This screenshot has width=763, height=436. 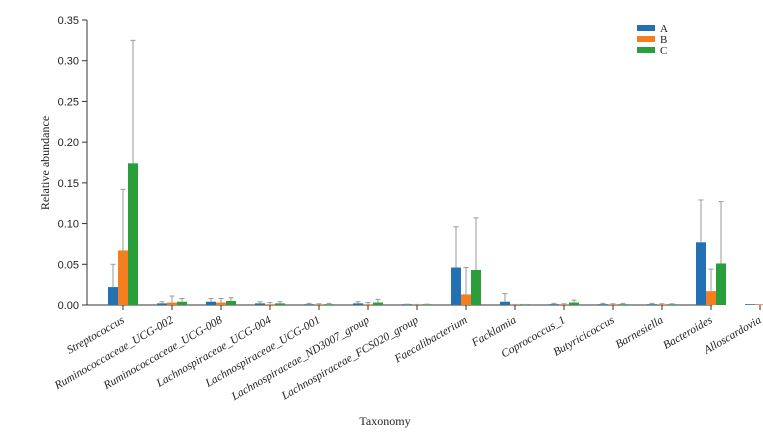 I want to click on y-tick-label: 0.05, so click(x=68, y=265).